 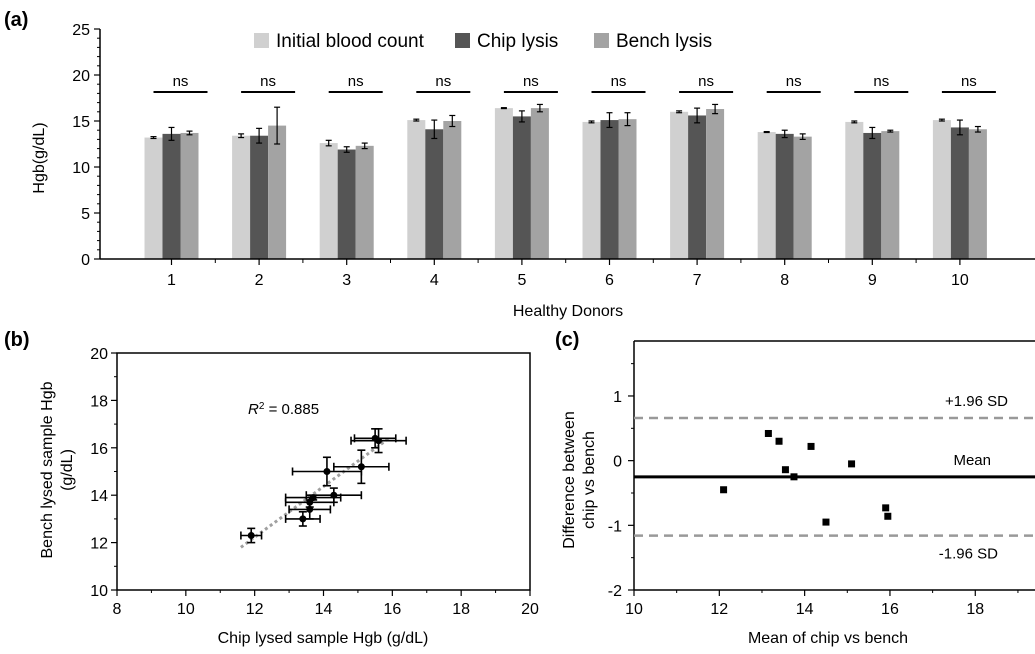 What do you see at coordinates (617, 397) in the screenshot?
I see `y-tick-label-c: 1` at bounding box center [617, 397].